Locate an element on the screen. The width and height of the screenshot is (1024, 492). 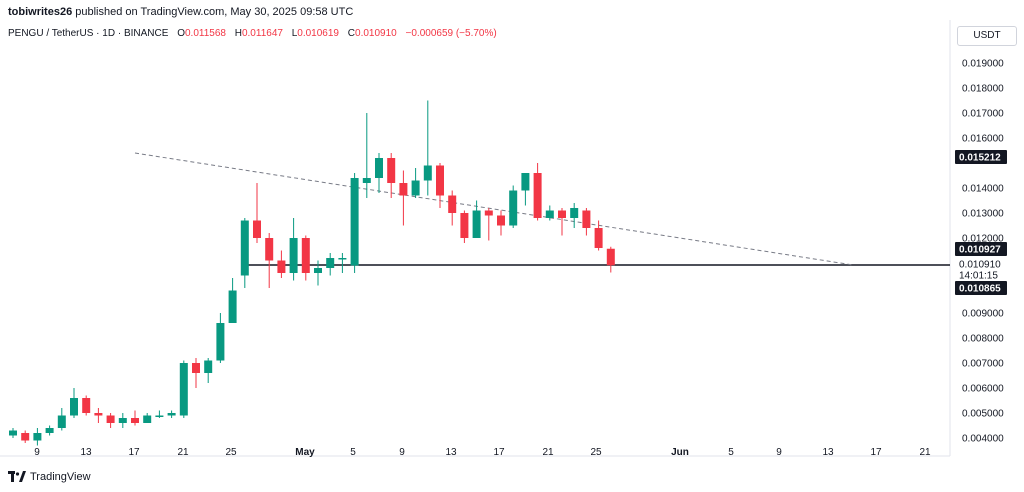
y-tick-label: 0.007000 is located at coordinates (983, 364).